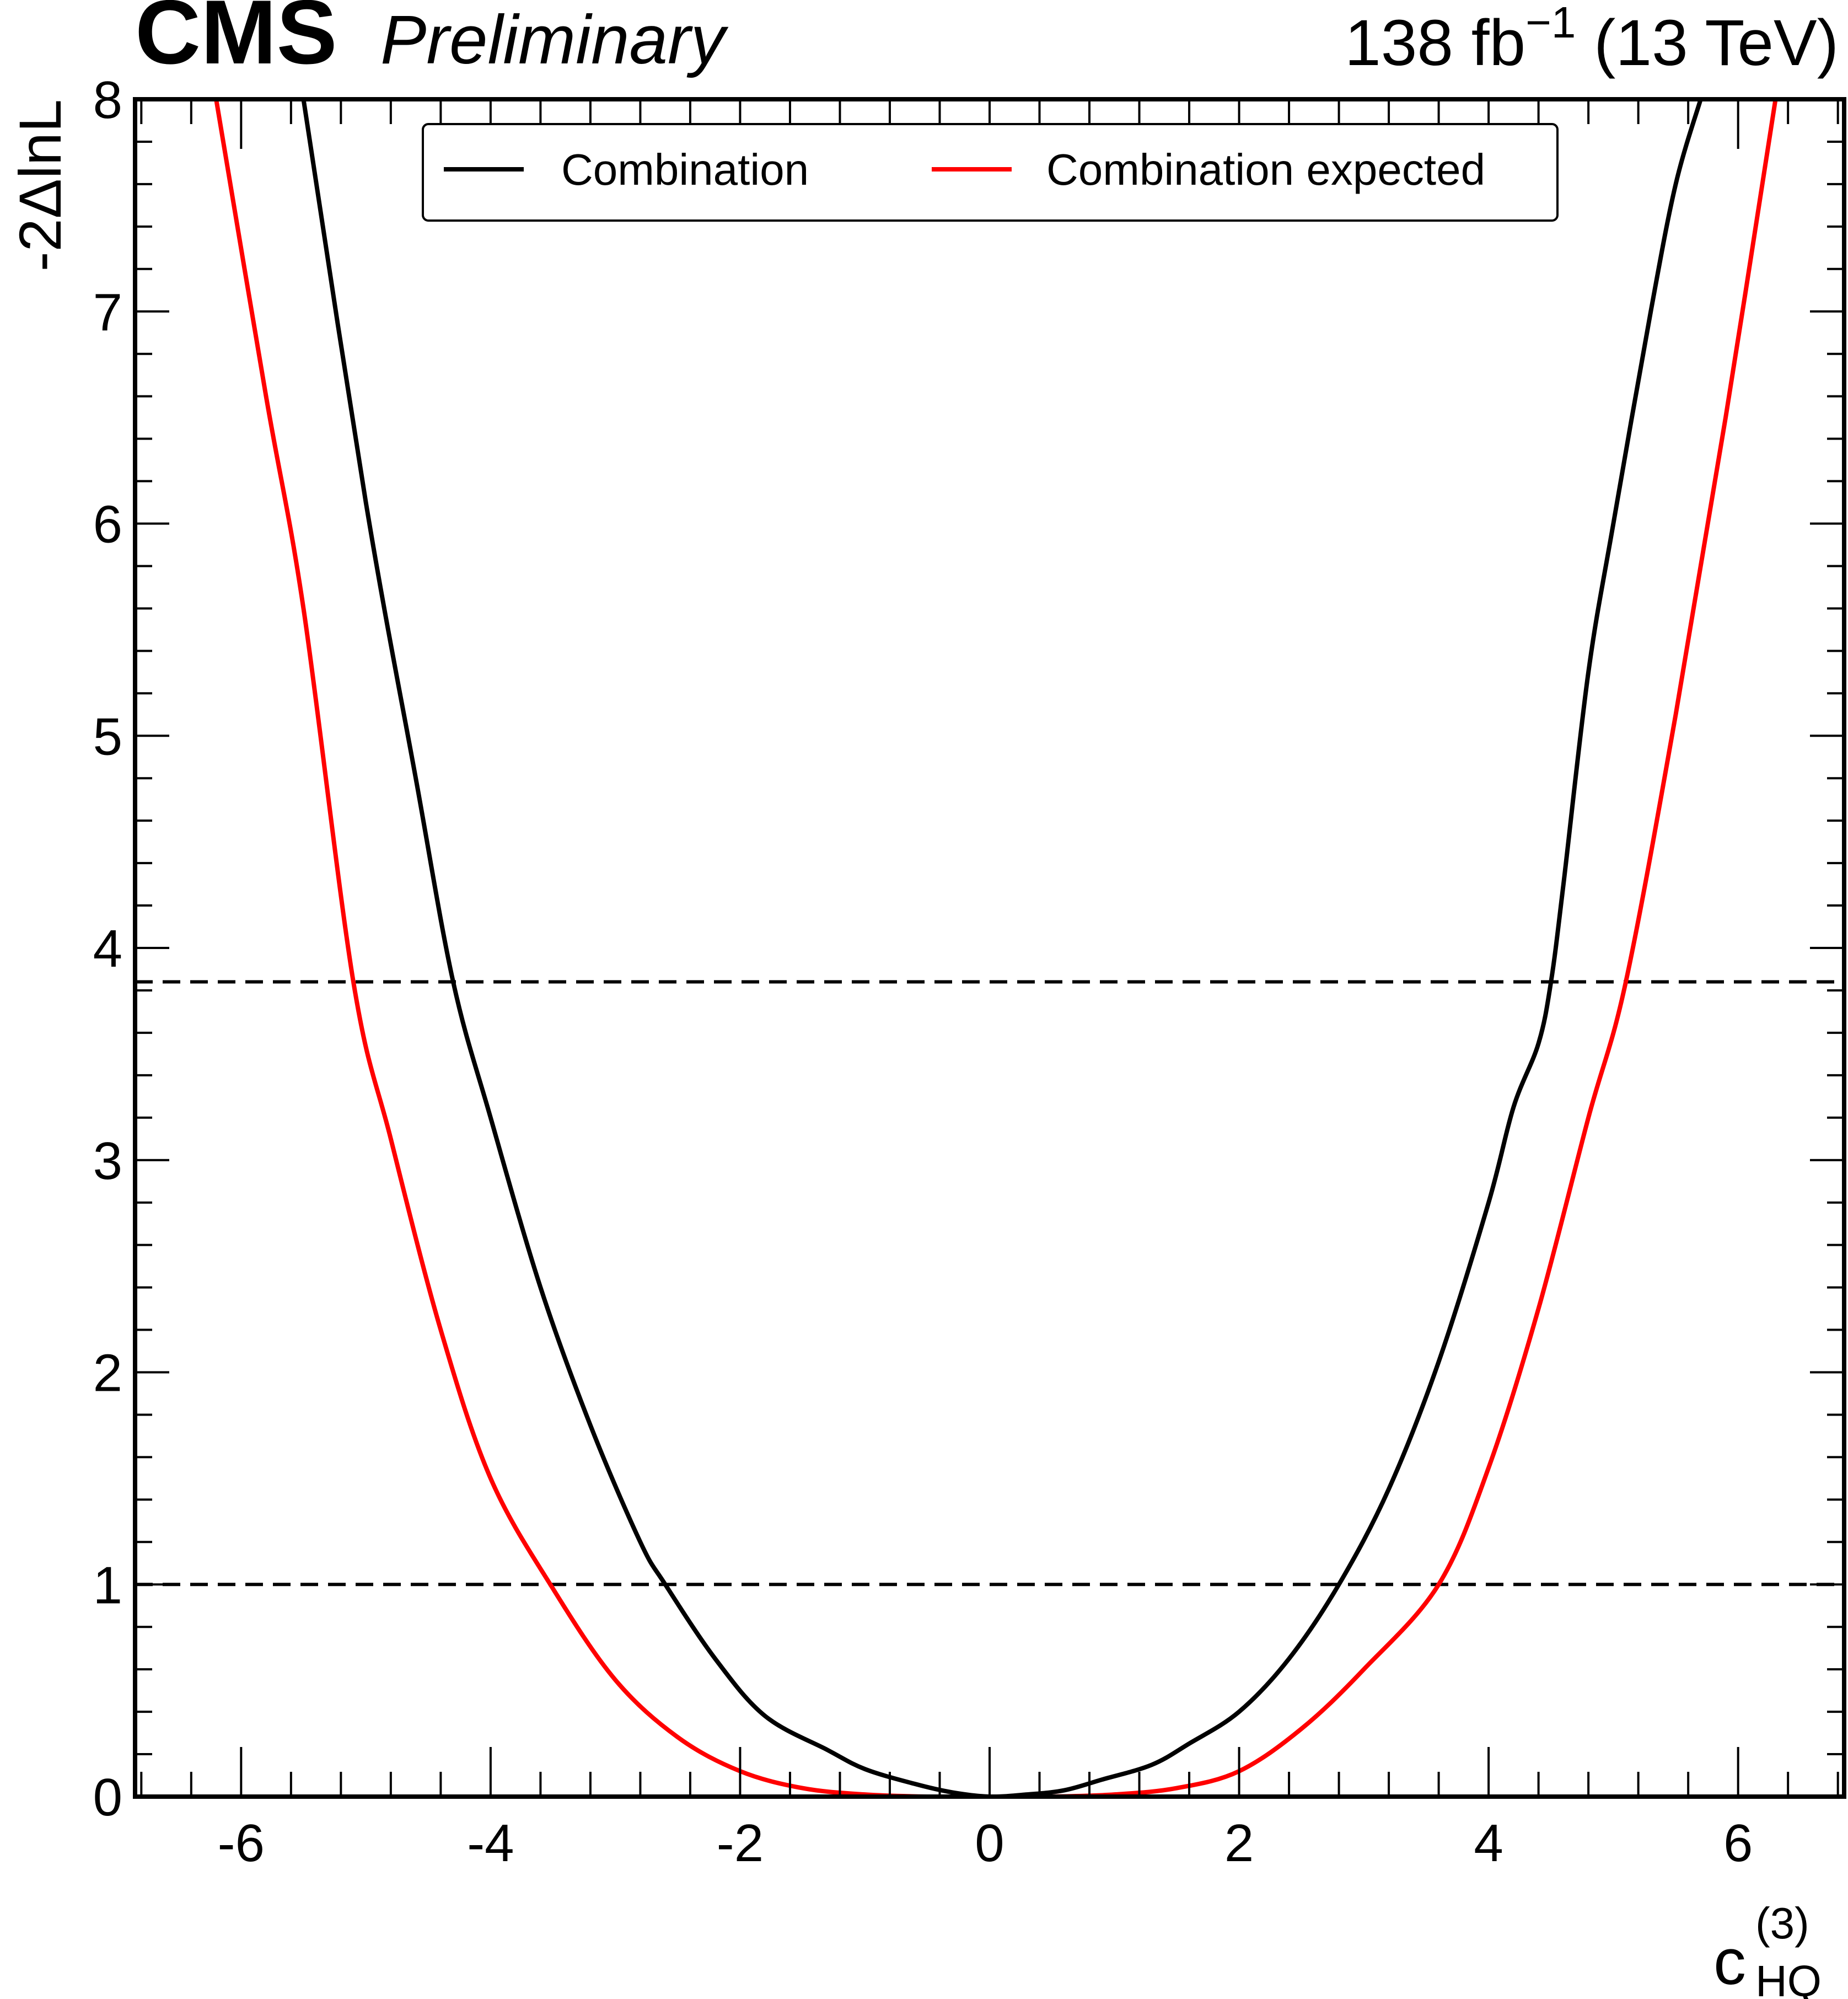  Describe the element at coordinates (107, 1797) in the screenshot. I see `y-tick-label: 0` at that location.